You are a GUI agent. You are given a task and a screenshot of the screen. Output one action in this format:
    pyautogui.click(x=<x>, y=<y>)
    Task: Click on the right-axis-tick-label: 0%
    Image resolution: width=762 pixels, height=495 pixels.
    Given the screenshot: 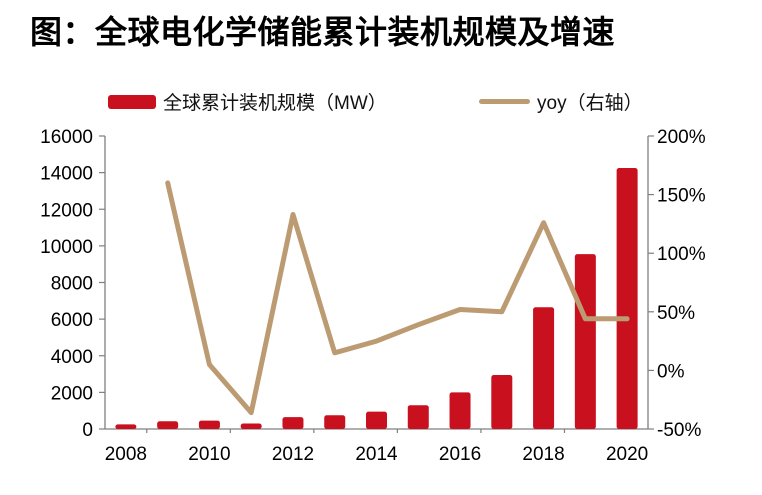 What is the action you would take?
    pyautogui.click(x=671, y=371)
    